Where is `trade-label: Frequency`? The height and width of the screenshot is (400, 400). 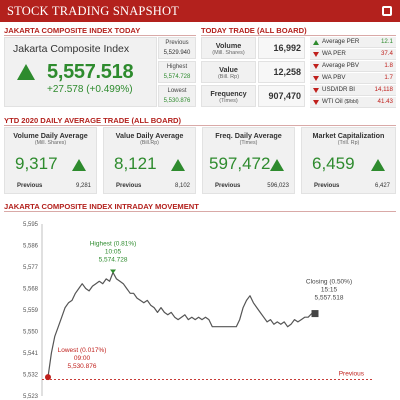
trade-label: Frequency is located at coordinates (228, 93).